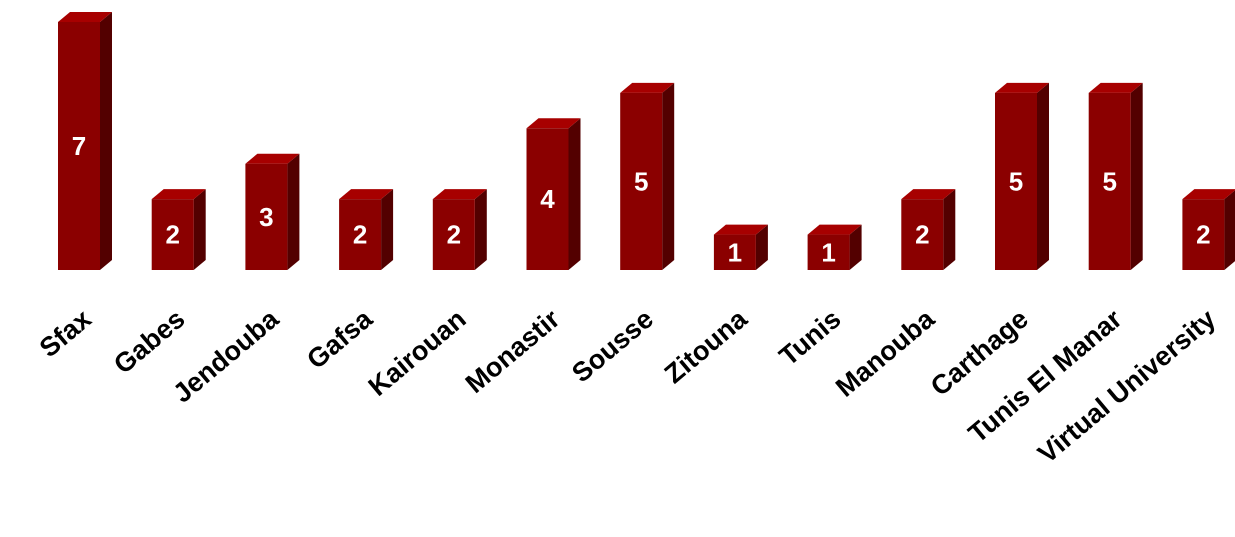  I want to click on x-tick-label: Monastir, so click(513, 351).